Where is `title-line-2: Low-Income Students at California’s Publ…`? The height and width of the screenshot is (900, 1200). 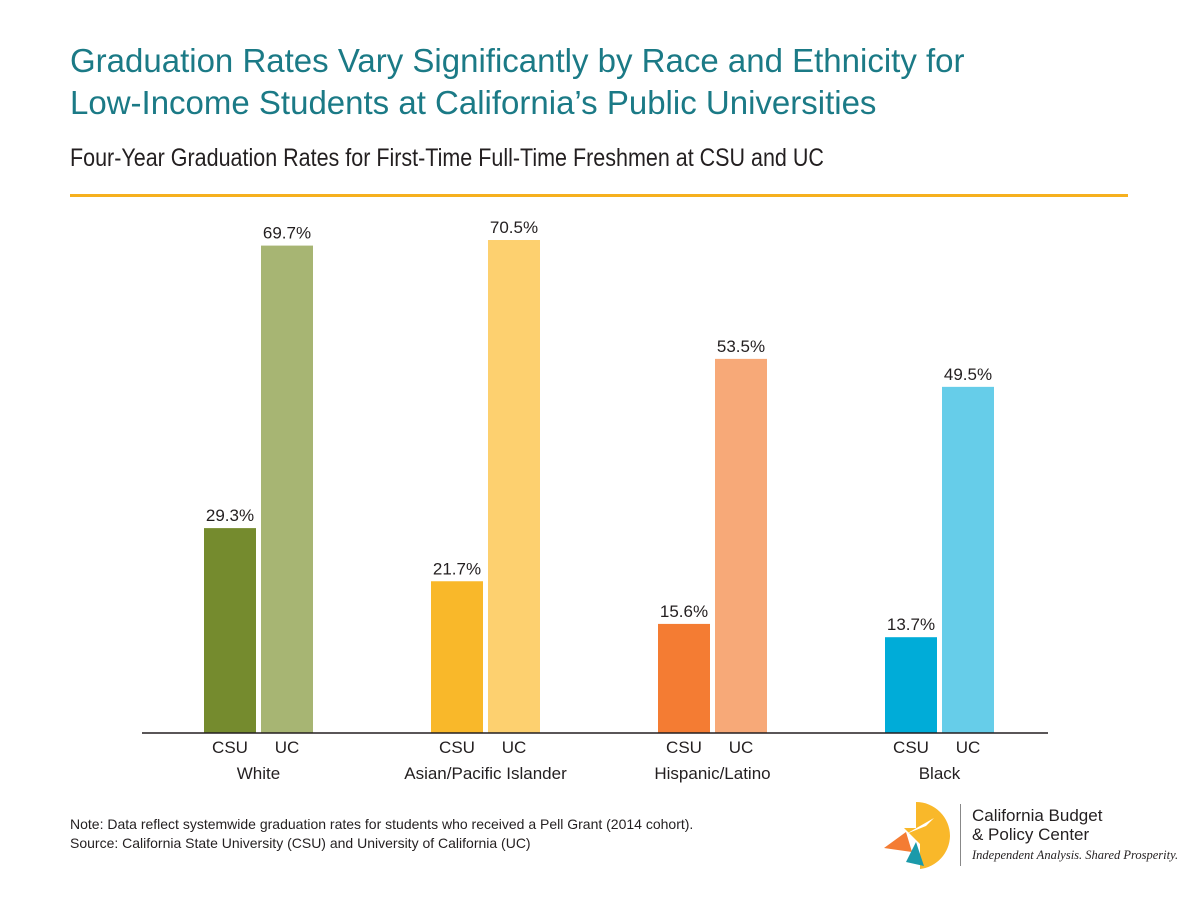
title-line-2: Low-Income Students at California’s Publ… is located at coordinates (473, 102).